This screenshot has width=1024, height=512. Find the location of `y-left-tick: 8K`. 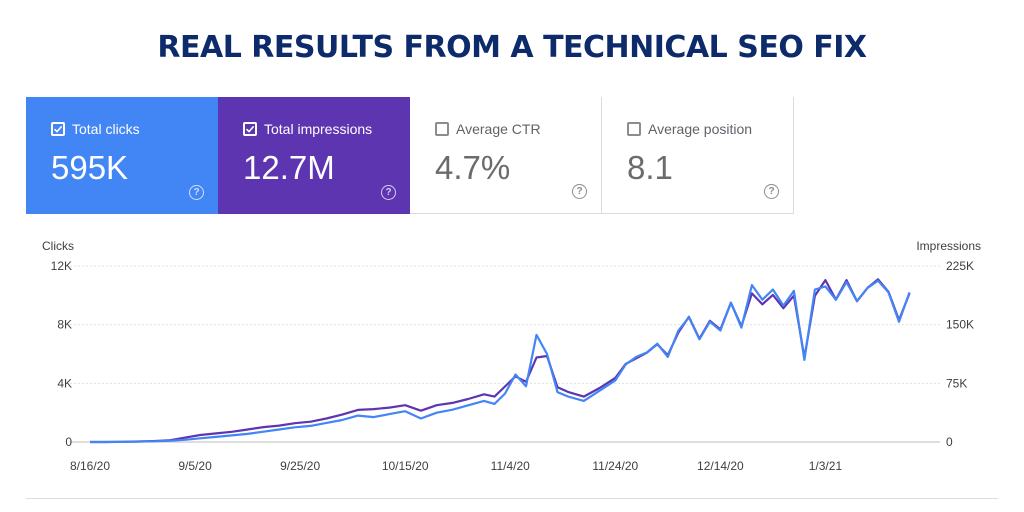

y-left-tick: 8K is located at coordinates (64, 325).